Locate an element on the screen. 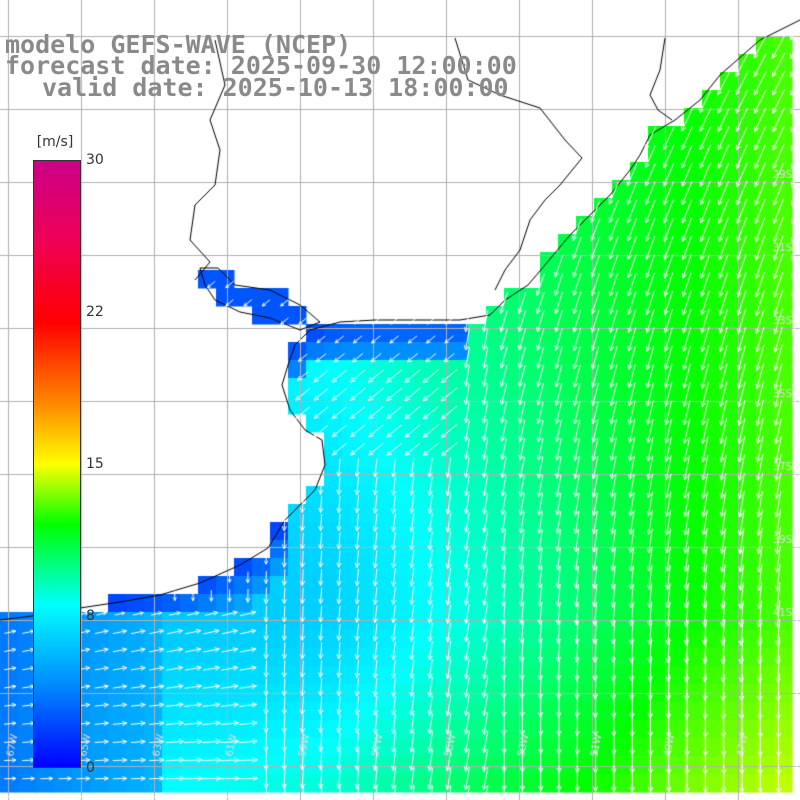 The width and height of the screenshot is (800, 800). valid-date-label: valid date: 2025-10-13 18:00:00 is located at coordinates (275, 87).